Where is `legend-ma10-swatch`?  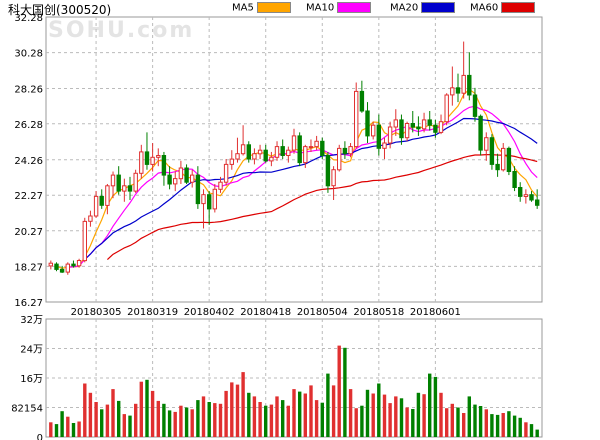
legend-ma10-swatch is located at coordinates (354, 7).